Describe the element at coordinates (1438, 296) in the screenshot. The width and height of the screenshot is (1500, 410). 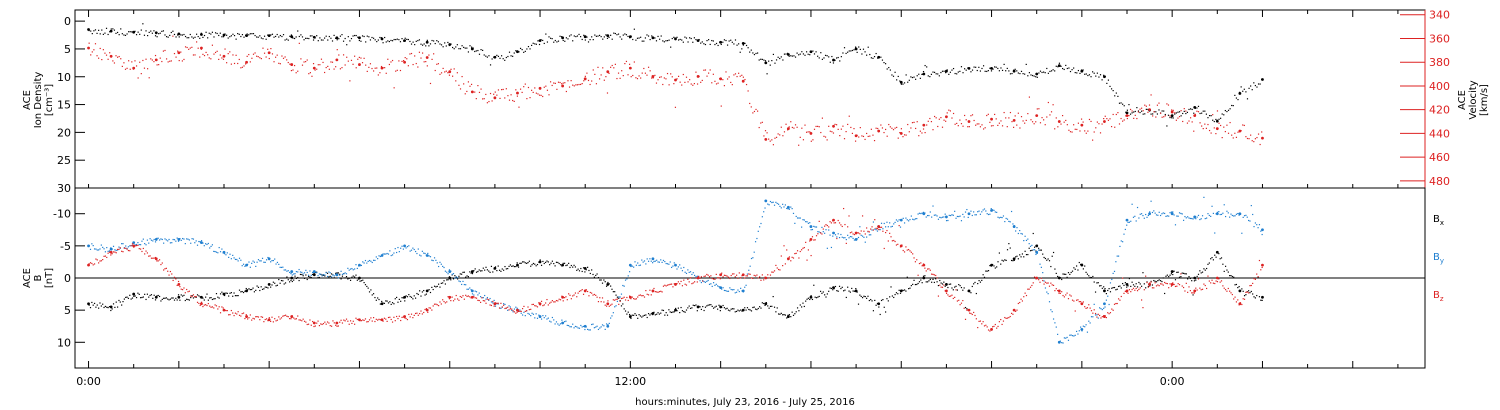
I see `legend-bz: Bz` at that location.